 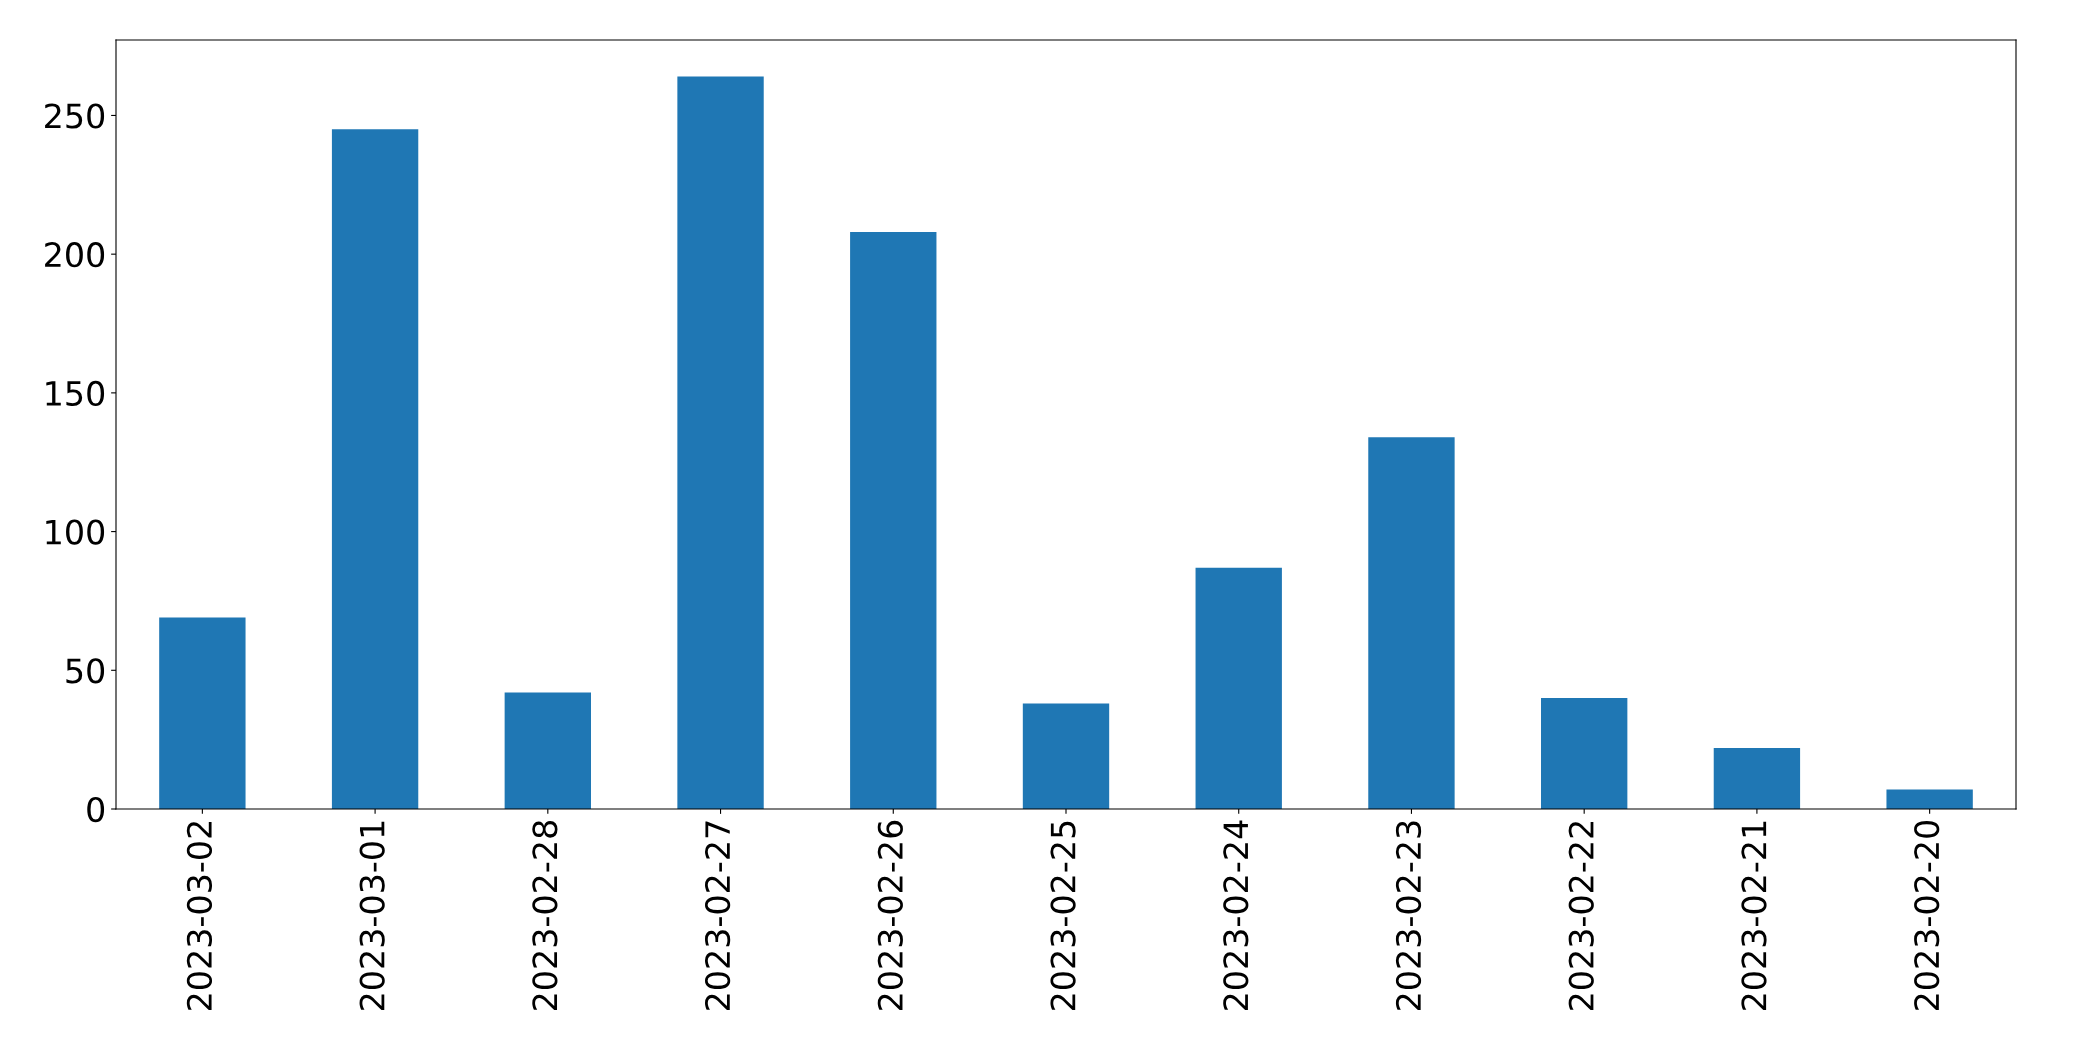 What do you see at coordinates (1581, 916) in the screenshot?
I see `x-tick-label: 2023-02-22` at bounding box center [1581, 916].